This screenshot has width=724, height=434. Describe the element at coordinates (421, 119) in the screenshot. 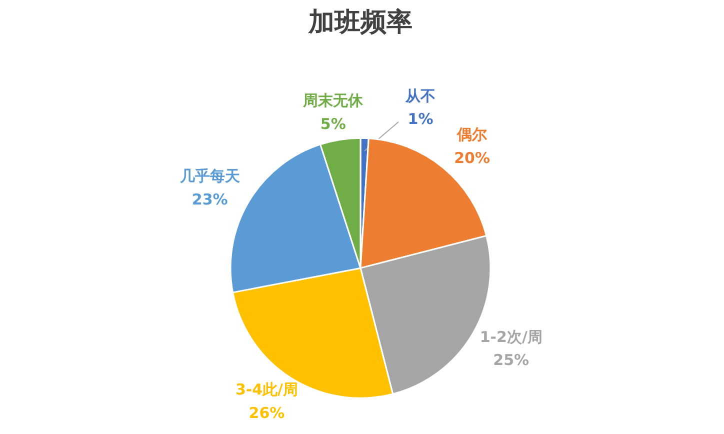

I see `data-label: 1%` at that location.